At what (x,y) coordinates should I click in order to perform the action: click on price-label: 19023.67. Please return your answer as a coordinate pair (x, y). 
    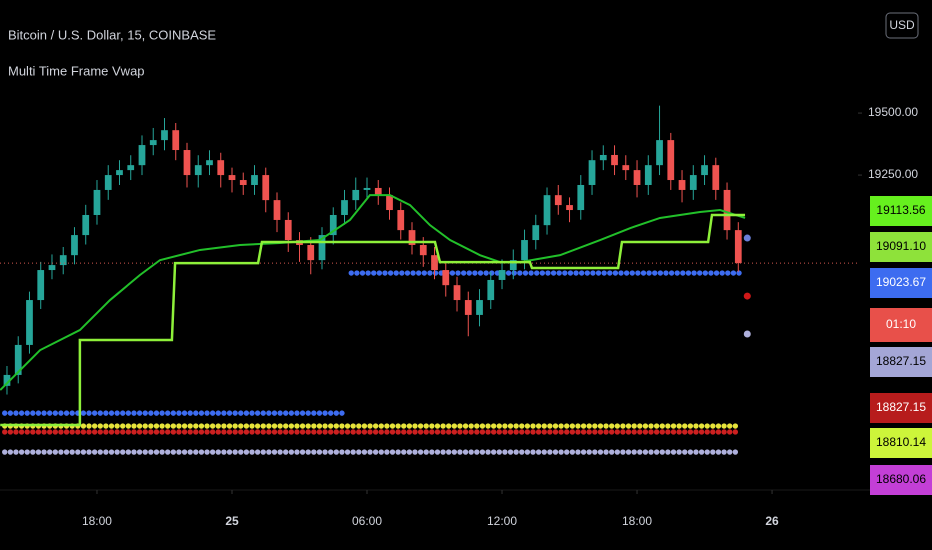
    Looking at the image, I should click on (901, 282).